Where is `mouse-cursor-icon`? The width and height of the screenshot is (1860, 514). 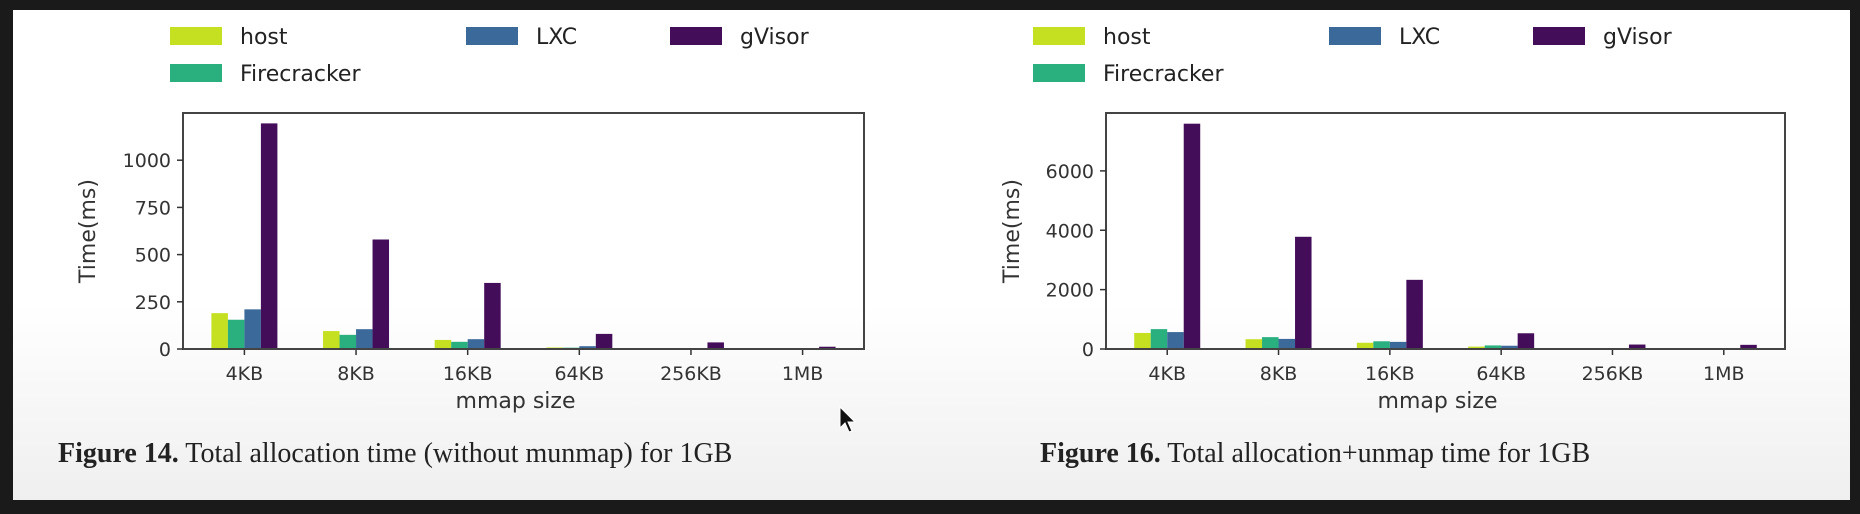 mouse-cursor-icon is located at coordinates (848, 419).